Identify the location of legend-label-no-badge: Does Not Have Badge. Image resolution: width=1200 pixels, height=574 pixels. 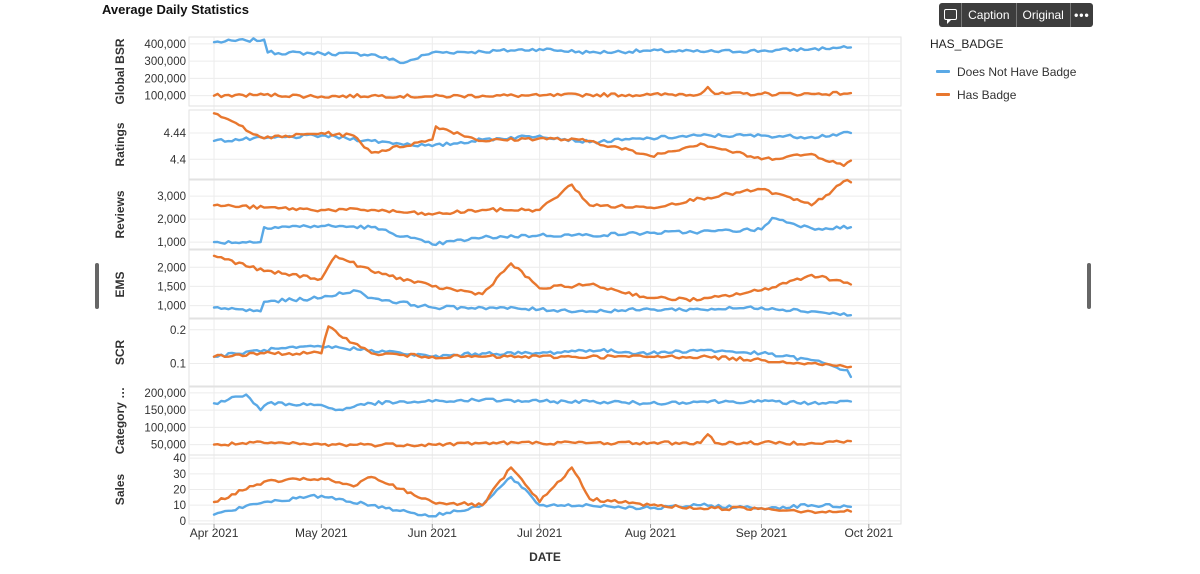
(1017, 71).